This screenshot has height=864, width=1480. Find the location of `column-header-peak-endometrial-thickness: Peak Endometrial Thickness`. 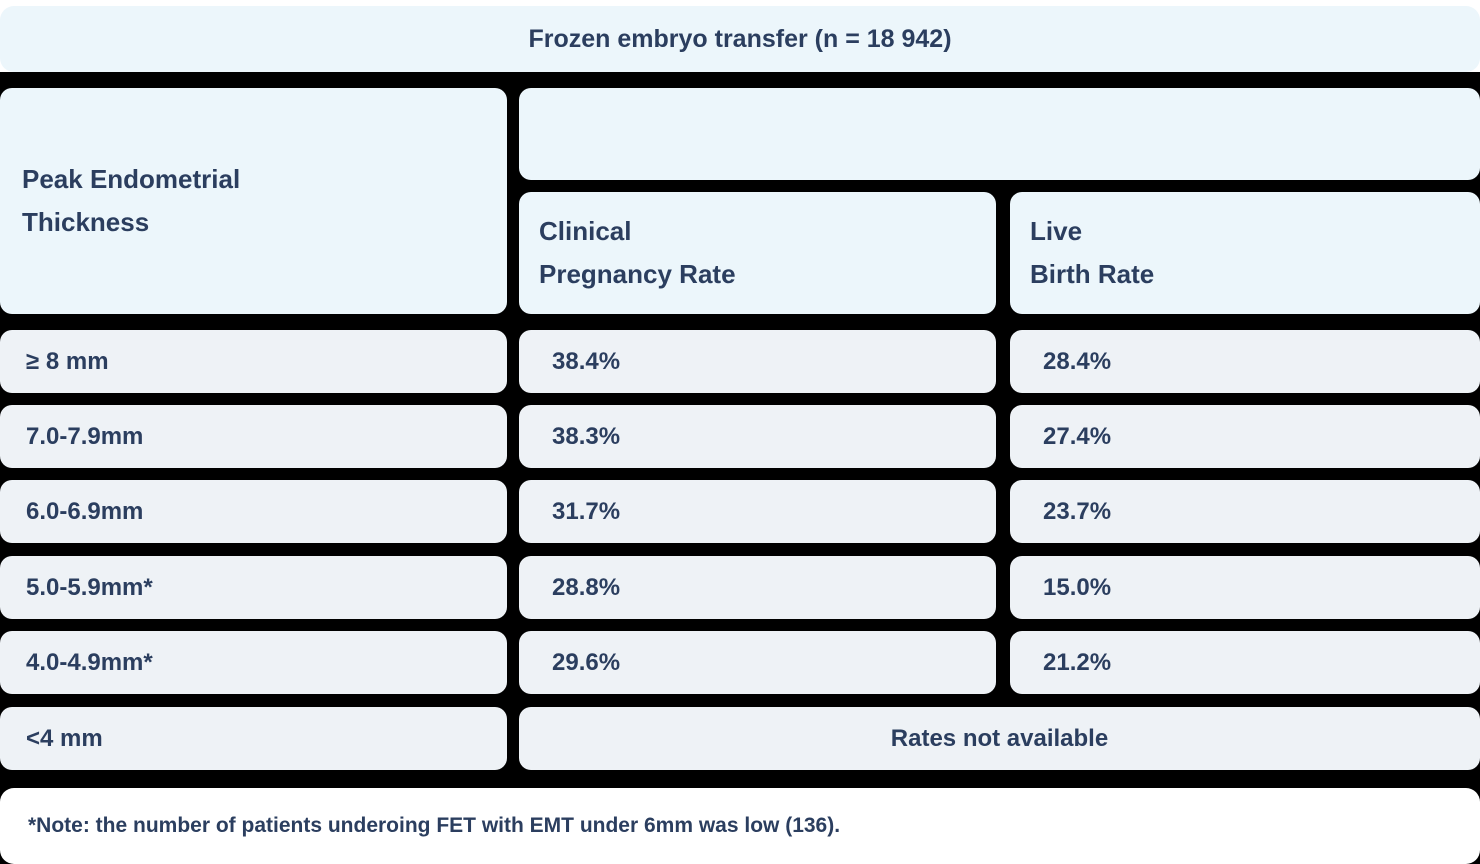

column-header-peak-endometrial-thickness: Peak Endometrial Thickness is located at coordinates (253, 201).